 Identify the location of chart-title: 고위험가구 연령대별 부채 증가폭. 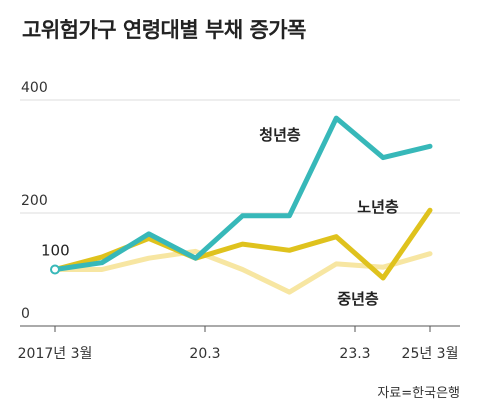
(164, 30).